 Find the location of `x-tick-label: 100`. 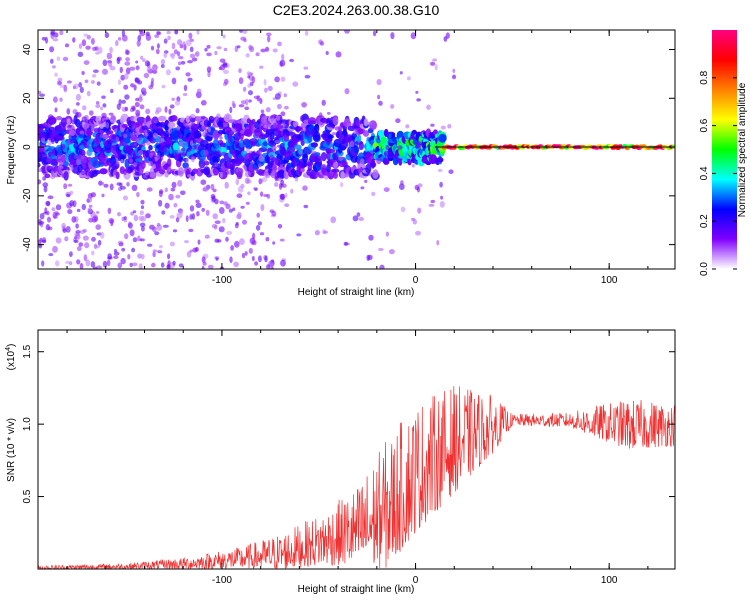

x-tick-label: 100 is located at coordinates (609, 580).